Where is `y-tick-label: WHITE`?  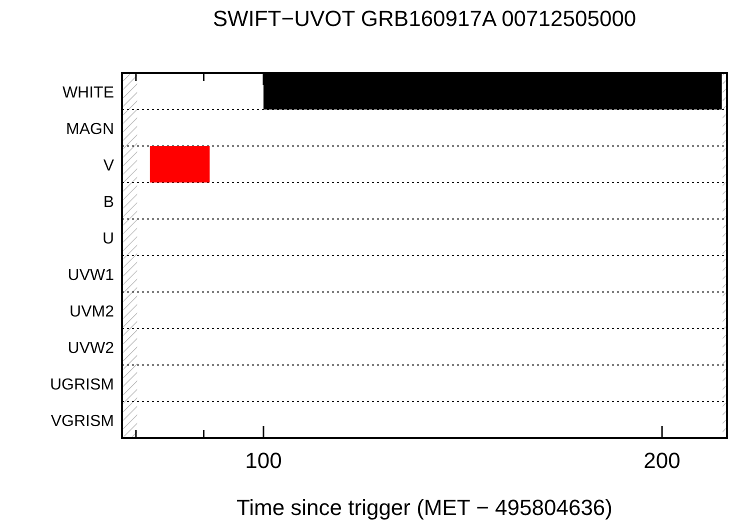
y-tick-label: WHITE is located at coordinates (88, 93).